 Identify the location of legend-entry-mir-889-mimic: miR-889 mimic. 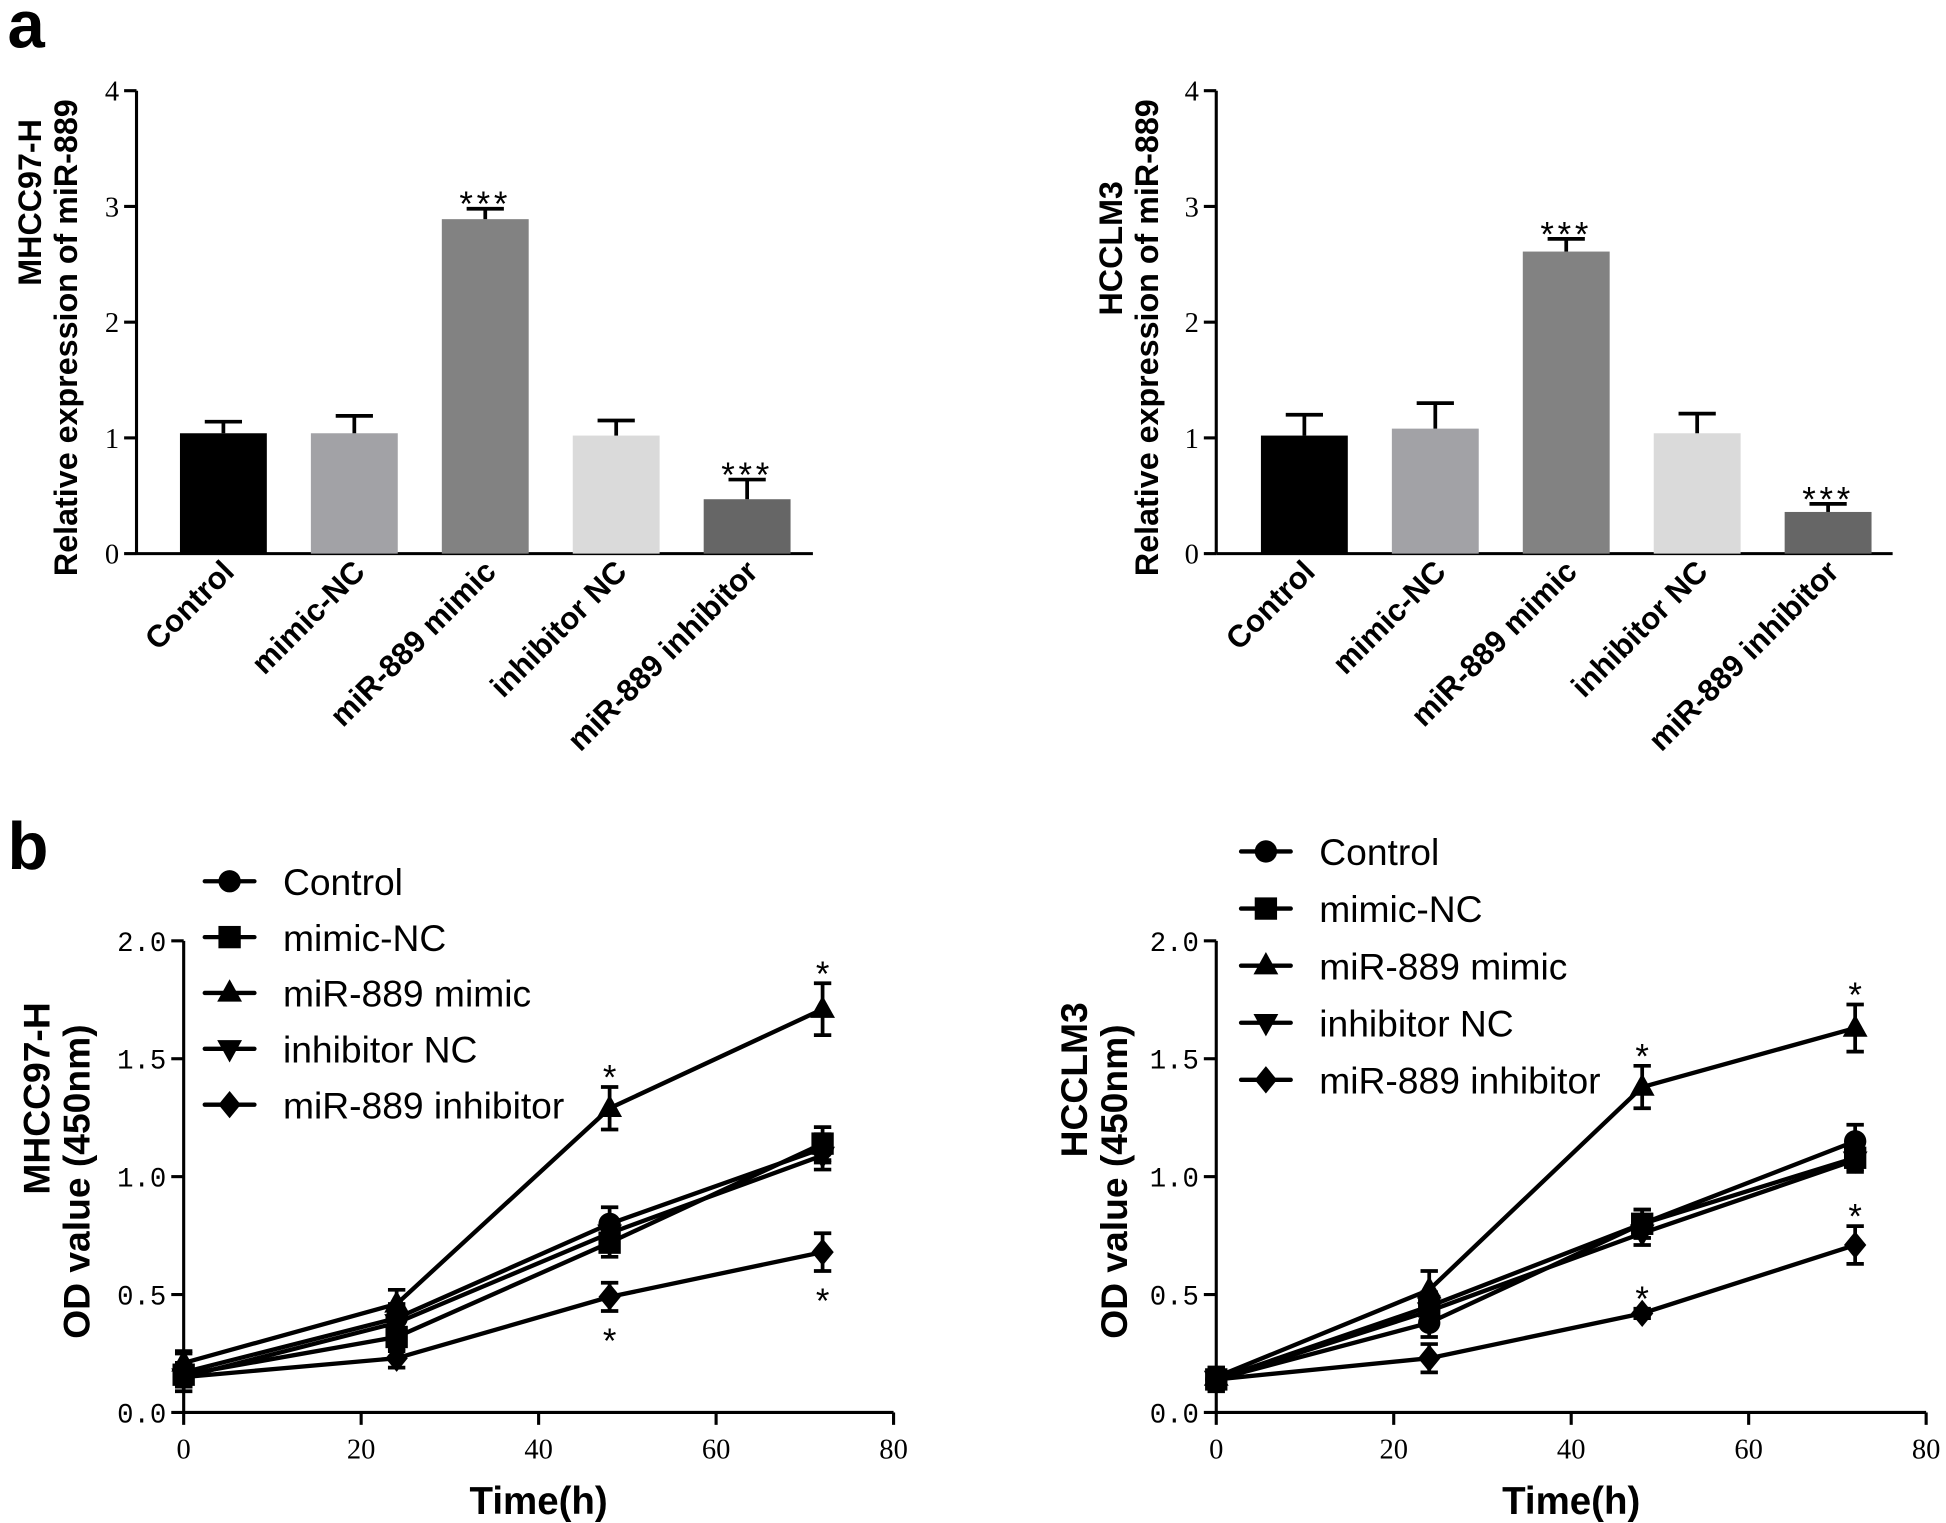
(366, 994).